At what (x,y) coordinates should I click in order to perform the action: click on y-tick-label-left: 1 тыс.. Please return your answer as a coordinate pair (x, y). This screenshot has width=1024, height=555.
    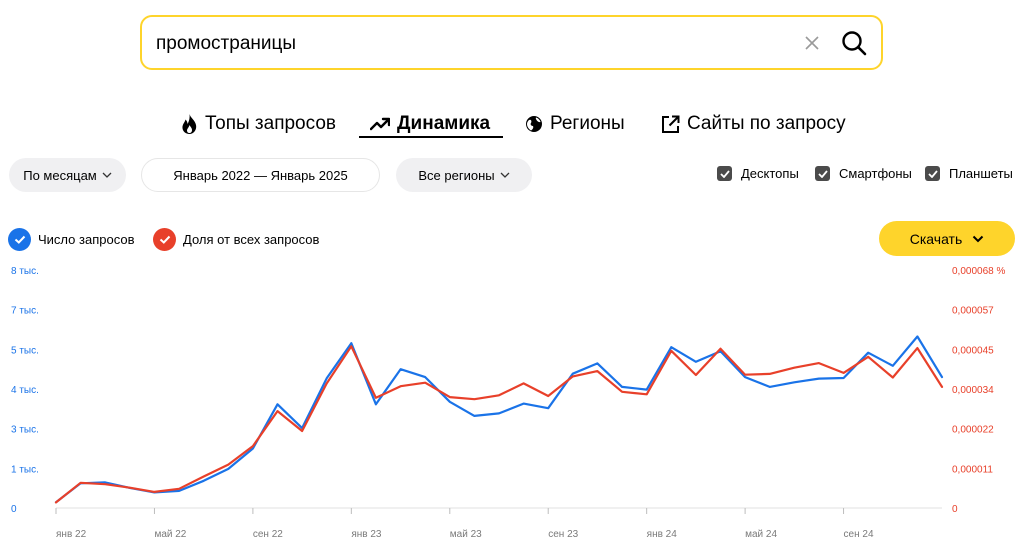
    Looking at the image, I should click on (25, 469).